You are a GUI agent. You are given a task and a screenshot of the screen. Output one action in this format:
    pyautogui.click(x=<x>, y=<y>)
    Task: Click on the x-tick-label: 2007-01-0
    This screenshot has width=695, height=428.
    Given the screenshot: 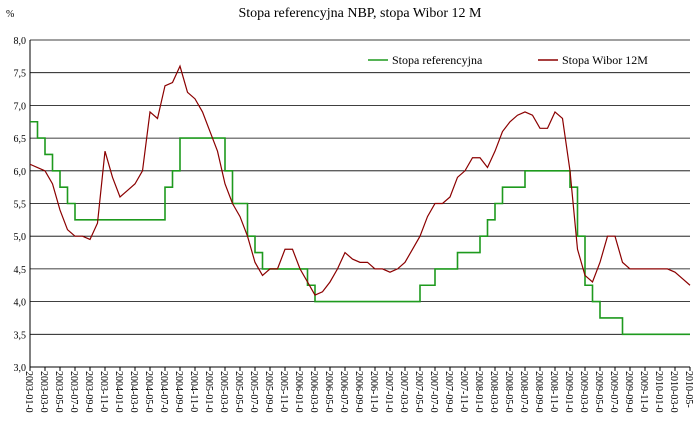 What is the action you would take?
    pyautogui.click(x=388, y=392)
    